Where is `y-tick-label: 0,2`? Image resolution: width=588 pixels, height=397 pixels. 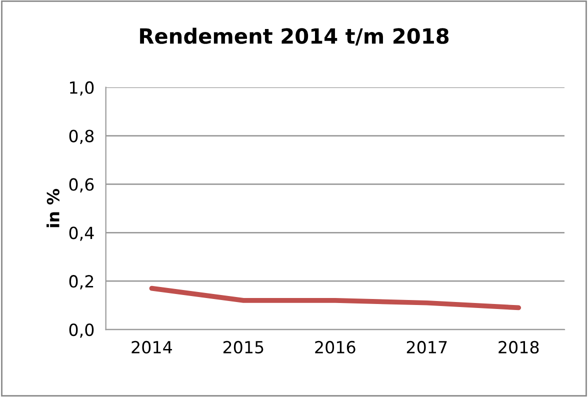
y-tick-label: 0,2 is located at coordinates (81, 282).